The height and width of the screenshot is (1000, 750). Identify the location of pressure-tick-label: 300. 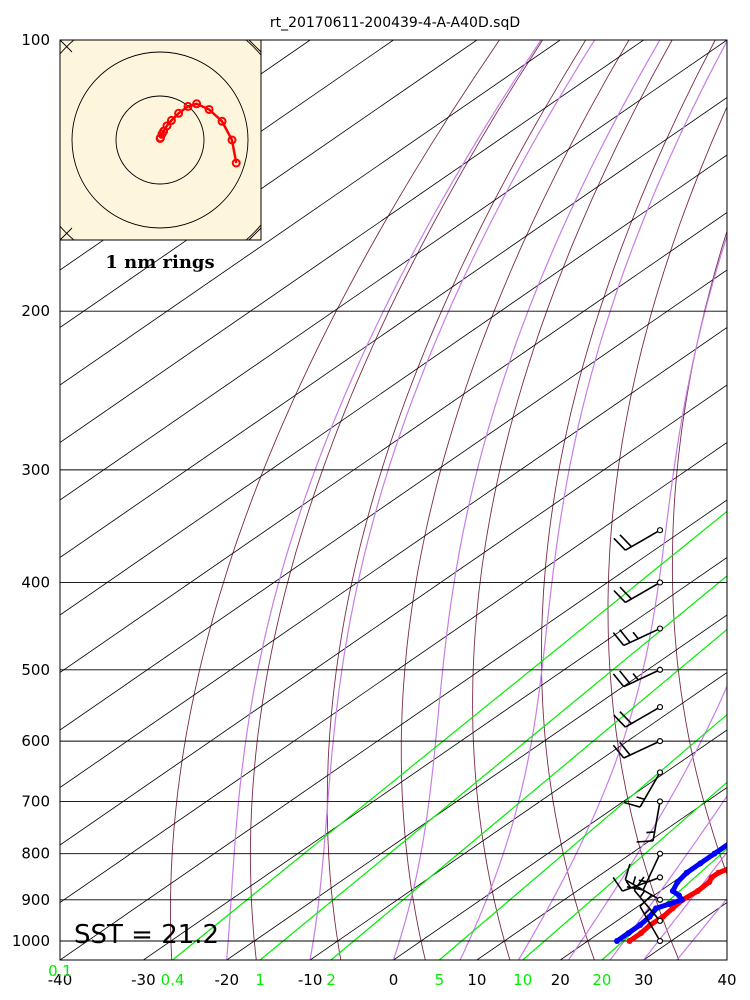
(35, 470).